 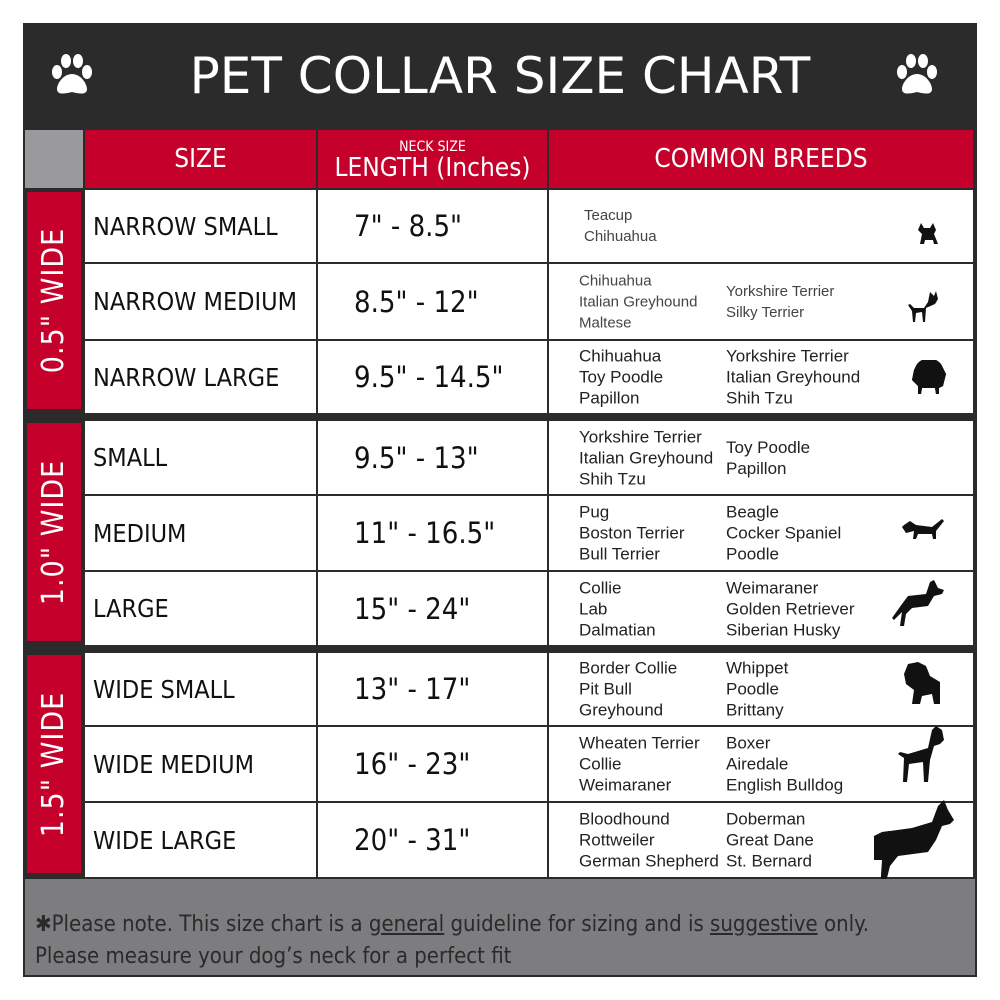 I want to click on size-cell: WIDE SMALL, so click(x=200, y=689).